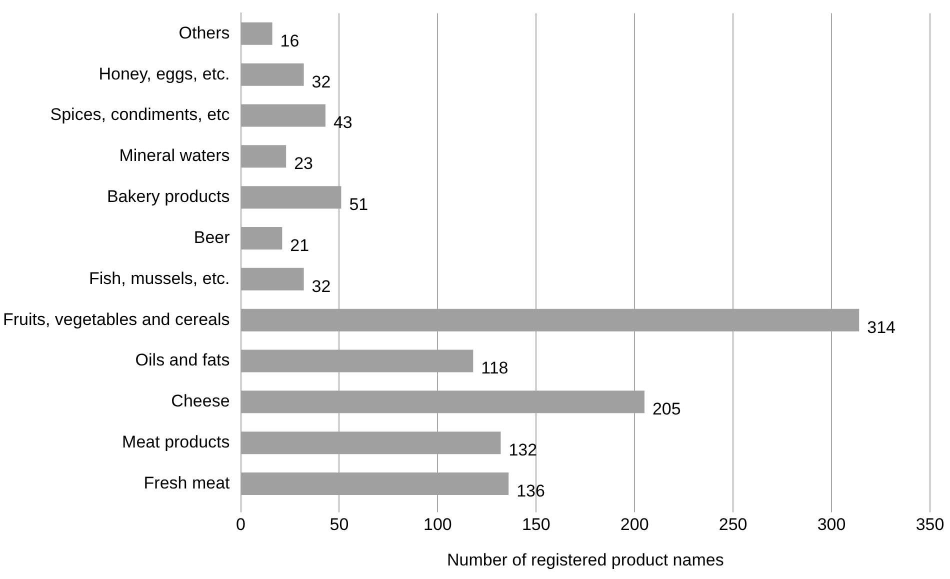 The width and height of the screenshot is (950, 579). What do you see at coordinates (530, 490) in the screenshot?
I see `data-label: 136` at bounding box center [530, 490].